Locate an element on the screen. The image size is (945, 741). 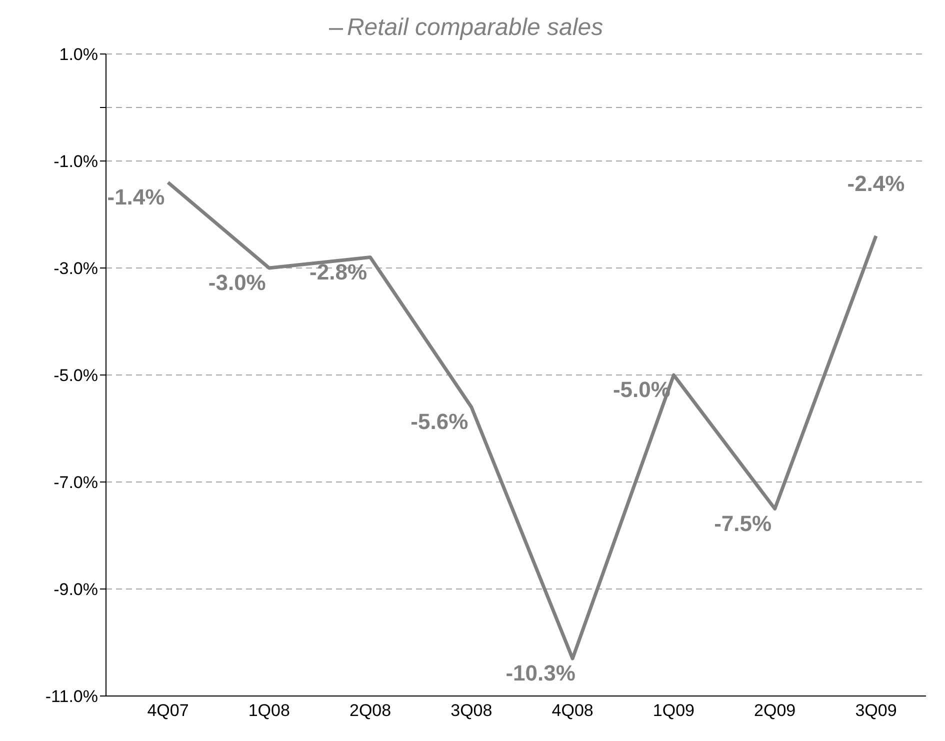
y-tick-label: 1.0% is located at coordinates (78, 54).